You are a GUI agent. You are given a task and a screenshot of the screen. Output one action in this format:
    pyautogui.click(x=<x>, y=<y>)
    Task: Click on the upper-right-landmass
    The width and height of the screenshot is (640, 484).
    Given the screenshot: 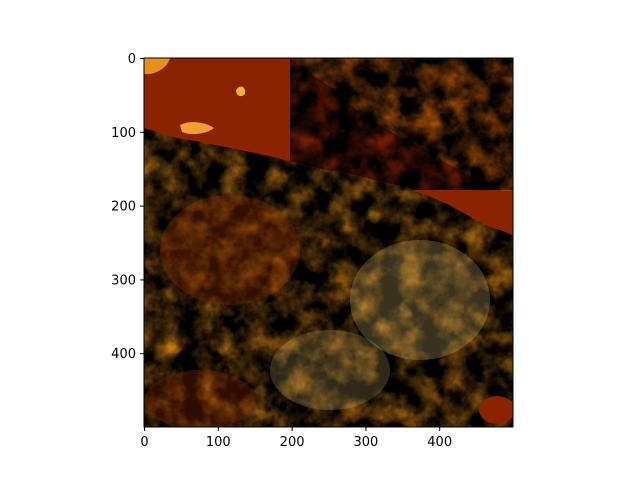 What is the action you would take?
    pyautogui.click(x=401, y=124)
    